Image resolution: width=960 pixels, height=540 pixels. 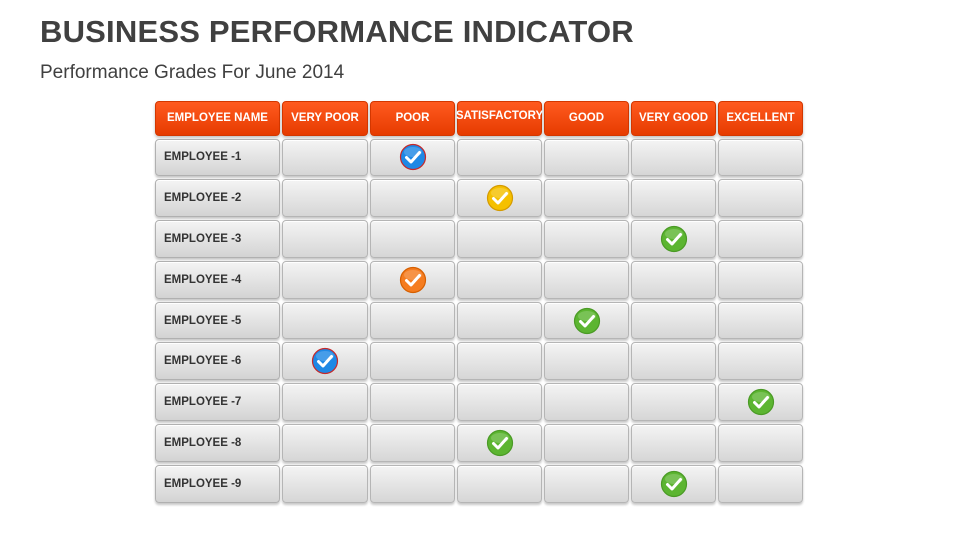 What do you see at coordinates (217, 402) in the screenshot?
I see `employee-name-cell: EMPLOYEE -7` at bounding box center [217, 402].